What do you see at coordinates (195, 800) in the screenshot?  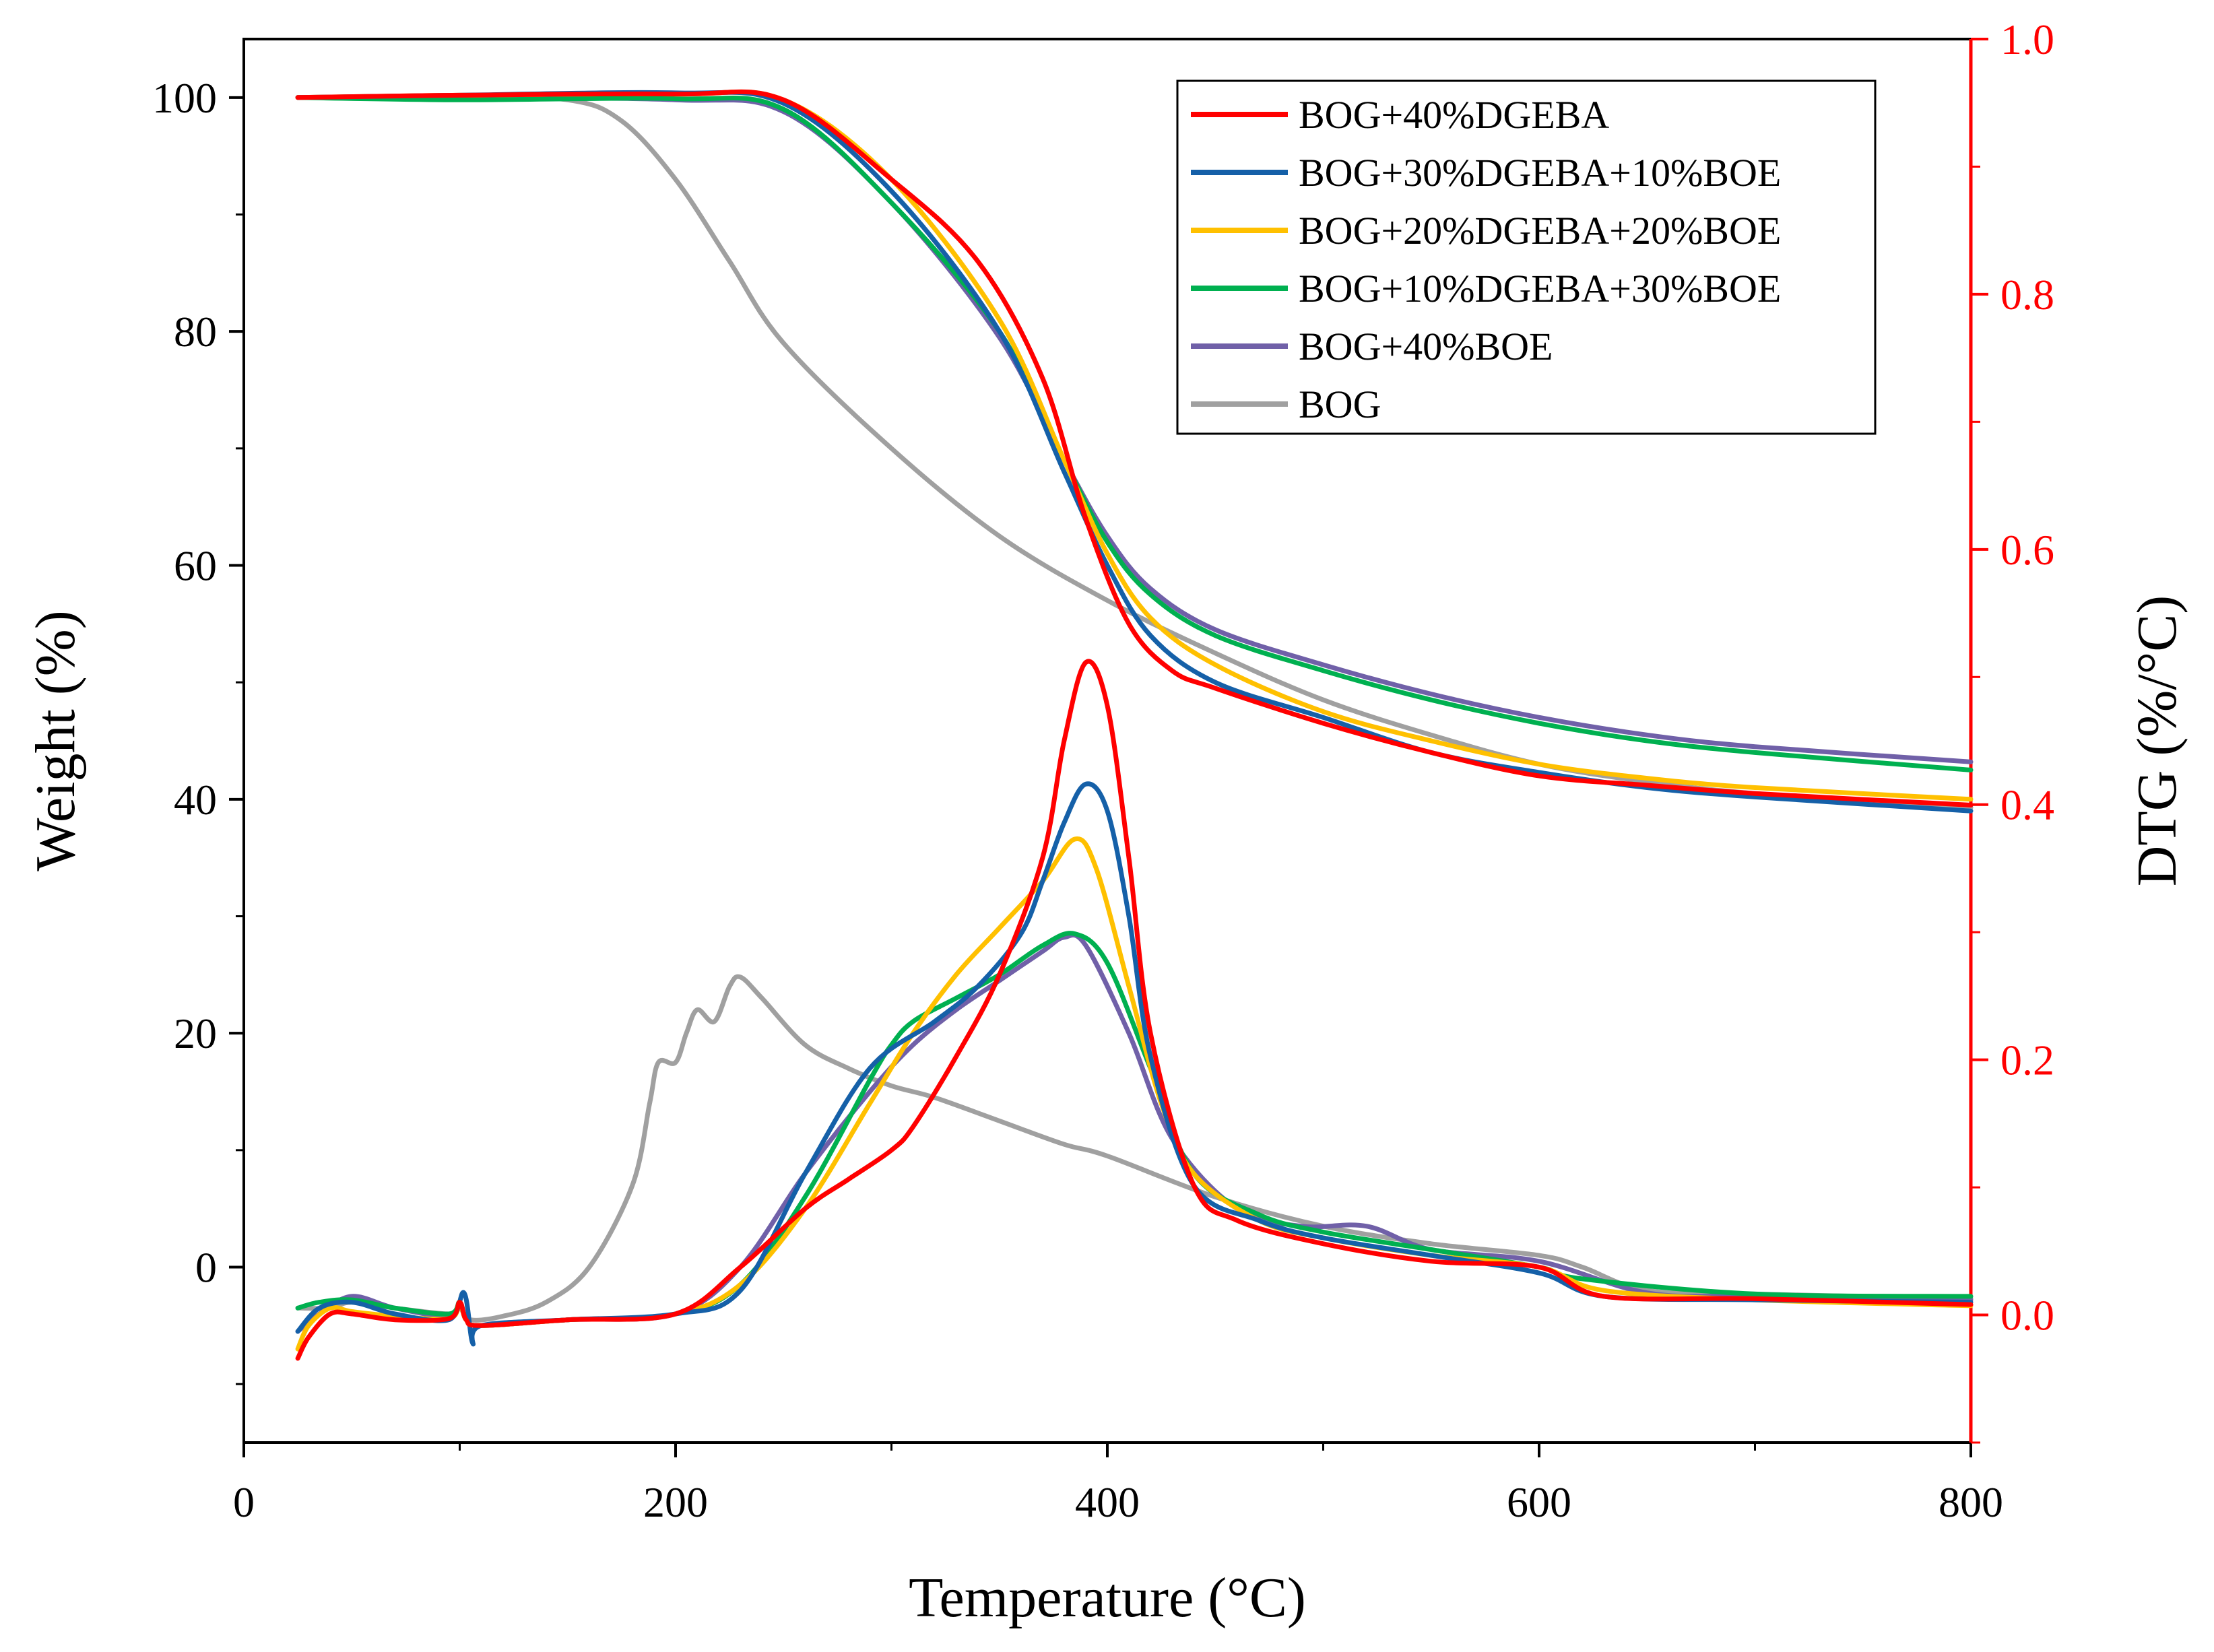 I see `left-tick-label: 40` at bounding box center [195, 800].